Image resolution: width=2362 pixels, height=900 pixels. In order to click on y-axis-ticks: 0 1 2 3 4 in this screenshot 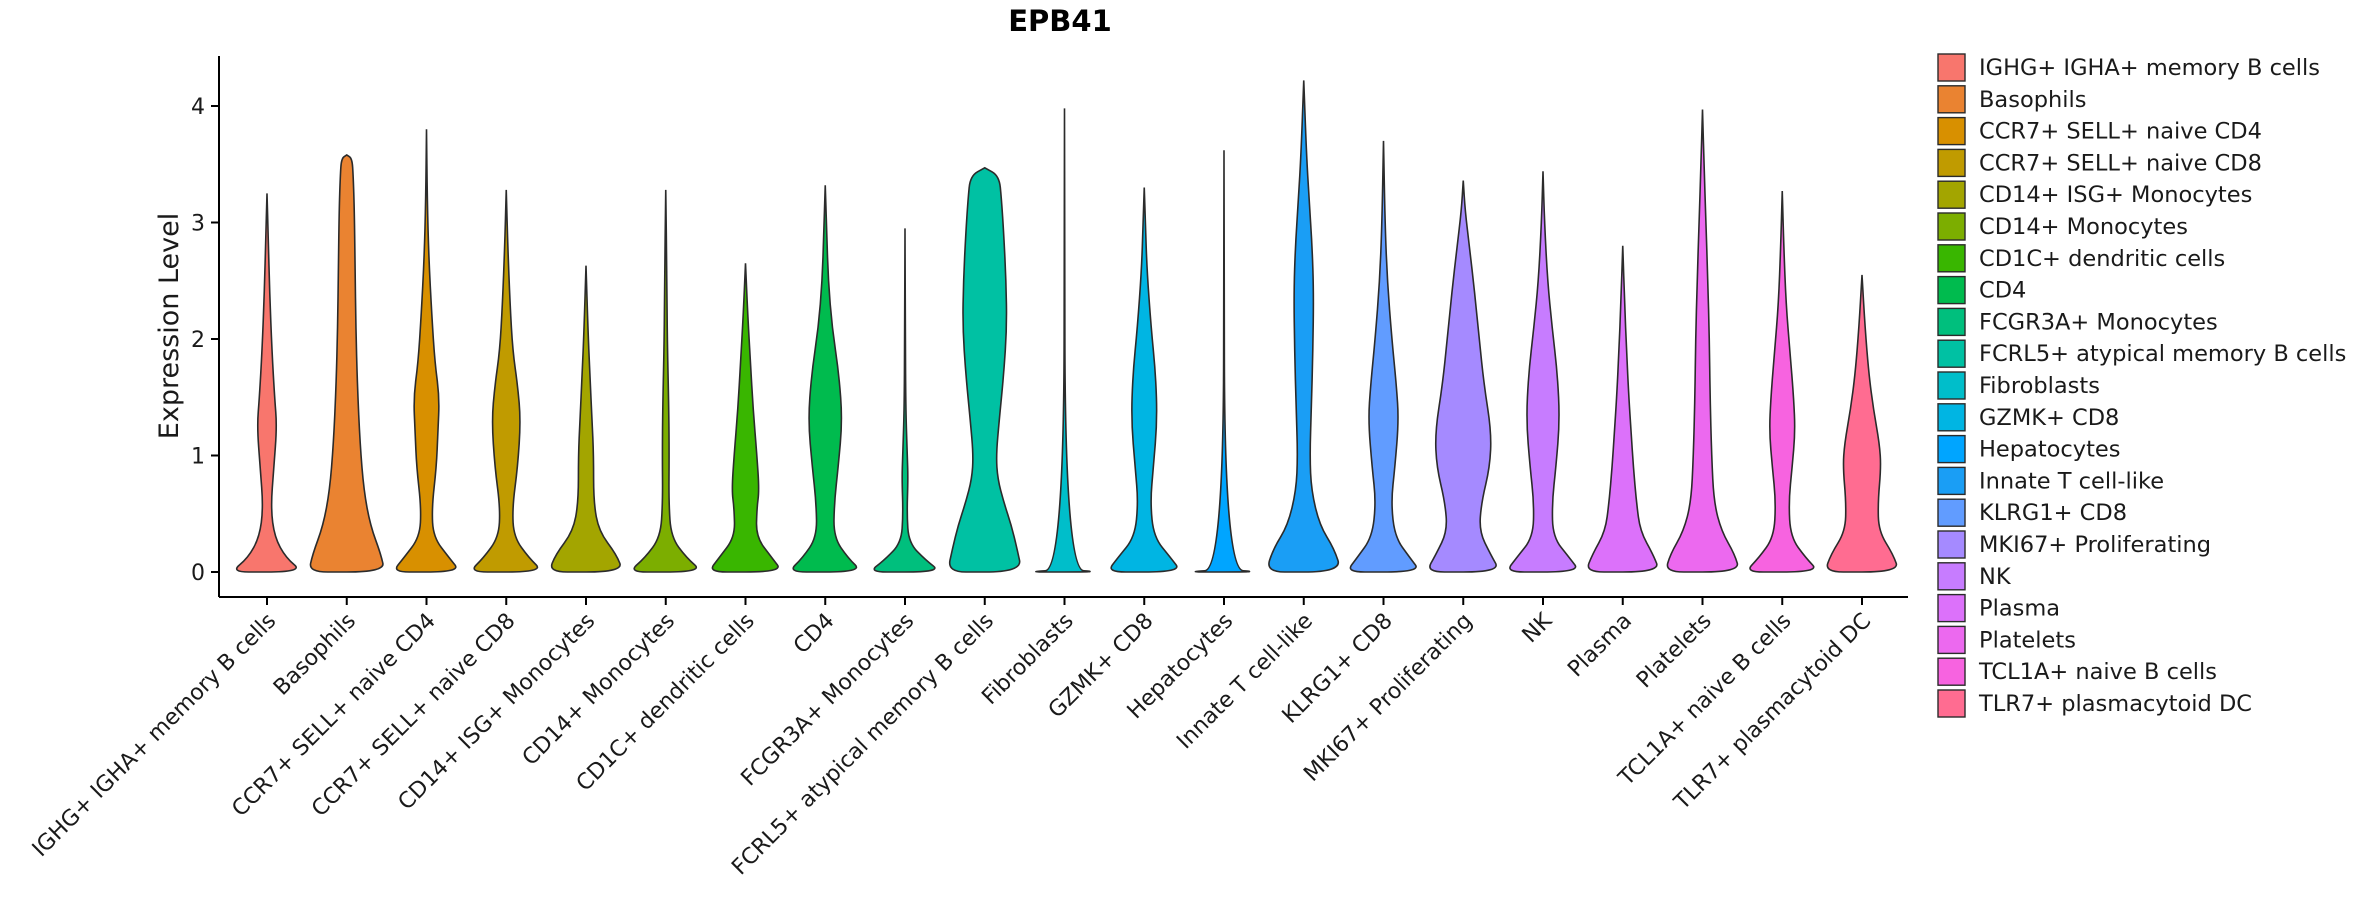, I will do `click(205, 340)`.